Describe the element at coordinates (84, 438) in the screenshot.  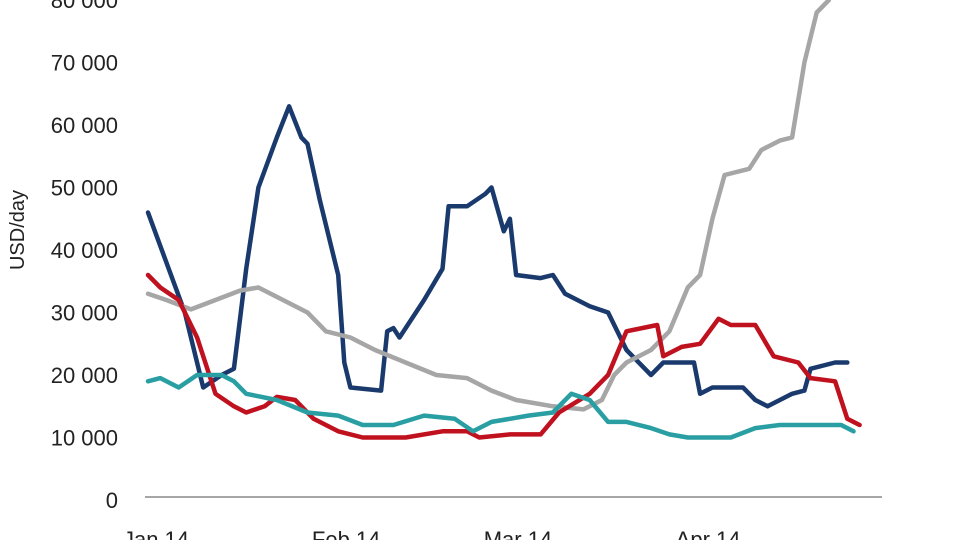
I see `y-tick-label: 10 000` at that location.